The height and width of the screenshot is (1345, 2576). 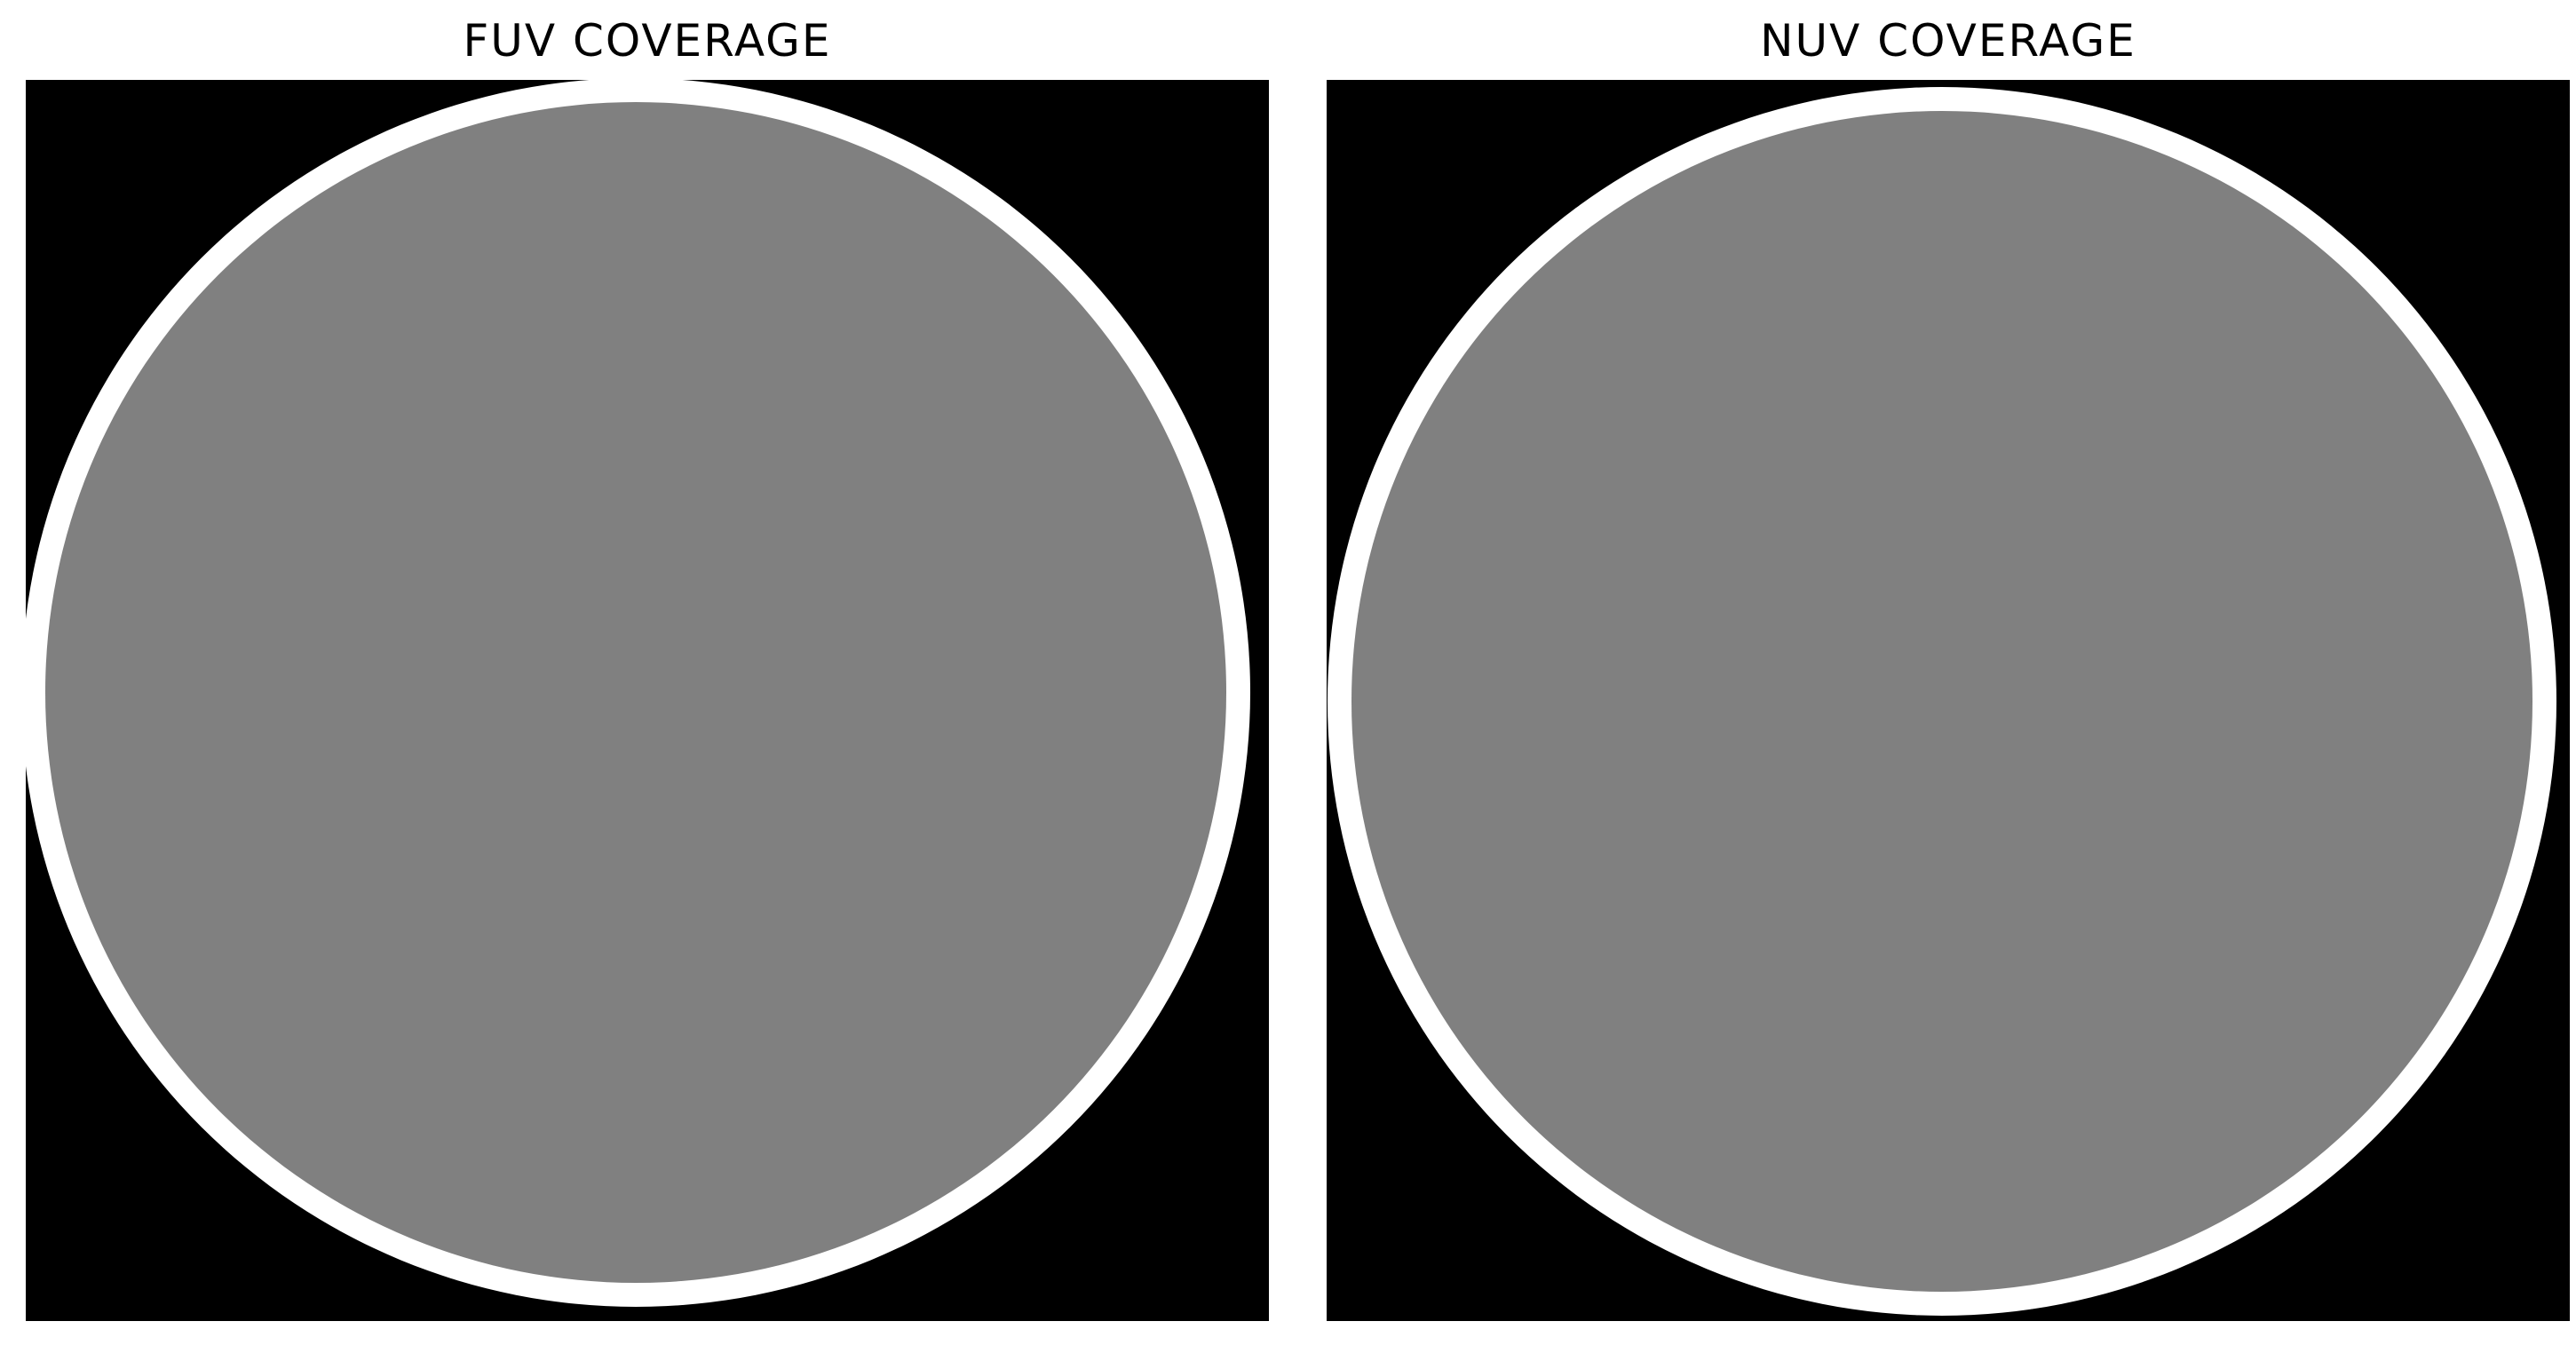 I want to click on panel-title: FUV COVERAGE, so click(x=648, y=41).